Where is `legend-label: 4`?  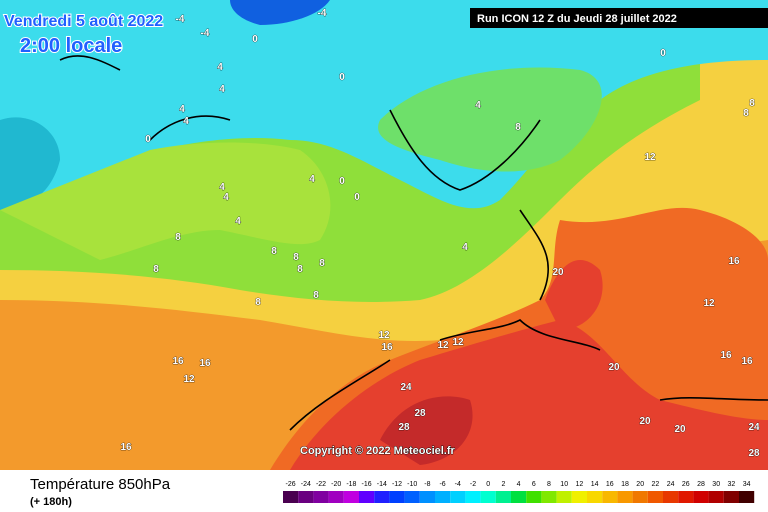
legend-label: 4 is located at coordinates (519, 484).